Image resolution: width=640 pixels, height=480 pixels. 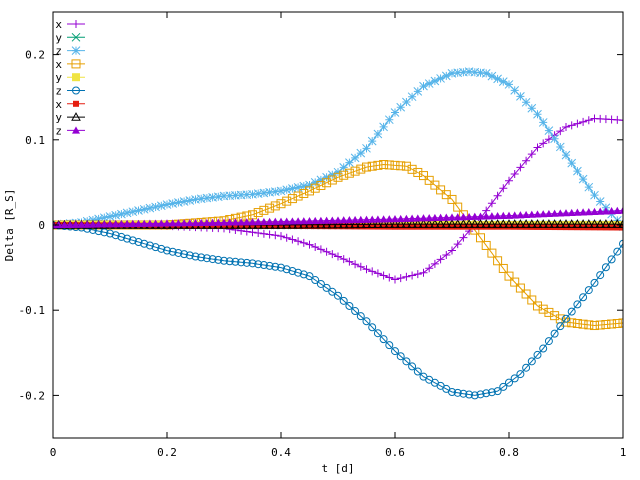 I want to click on legend-entry-3: z, so click(x=70, y=51).